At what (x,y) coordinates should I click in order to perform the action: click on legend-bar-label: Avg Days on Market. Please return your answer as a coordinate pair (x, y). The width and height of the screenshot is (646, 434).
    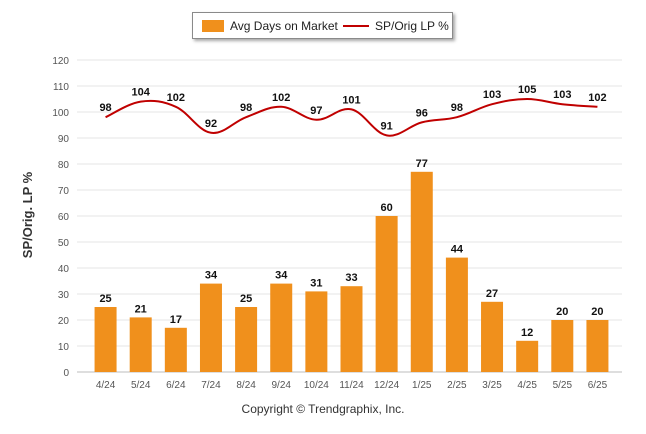
    Looking at the image, I should click on (284, 26).